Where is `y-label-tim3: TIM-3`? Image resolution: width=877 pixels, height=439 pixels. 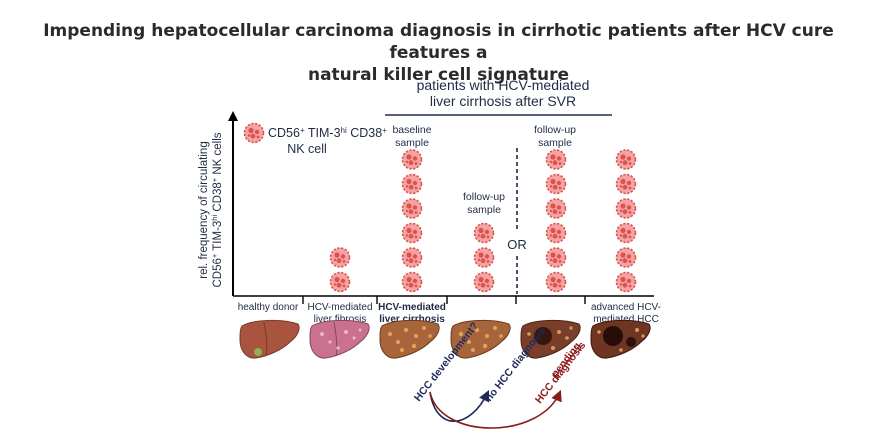 y-label-tim3: TIM-3 is located at coordinates (218, 237).